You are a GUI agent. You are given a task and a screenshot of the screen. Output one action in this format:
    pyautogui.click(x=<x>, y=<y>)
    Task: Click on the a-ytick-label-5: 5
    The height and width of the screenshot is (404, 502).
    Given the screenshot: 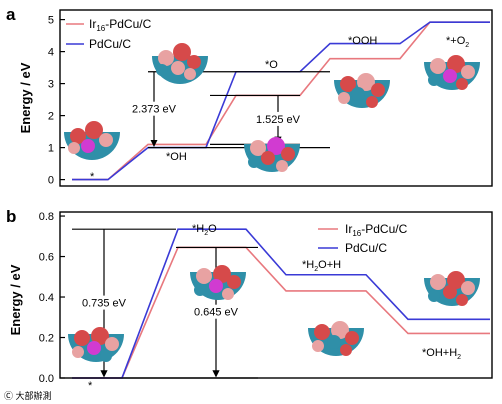 What is the action you would take?
    pyautogui.click(x=51, y=21)
    